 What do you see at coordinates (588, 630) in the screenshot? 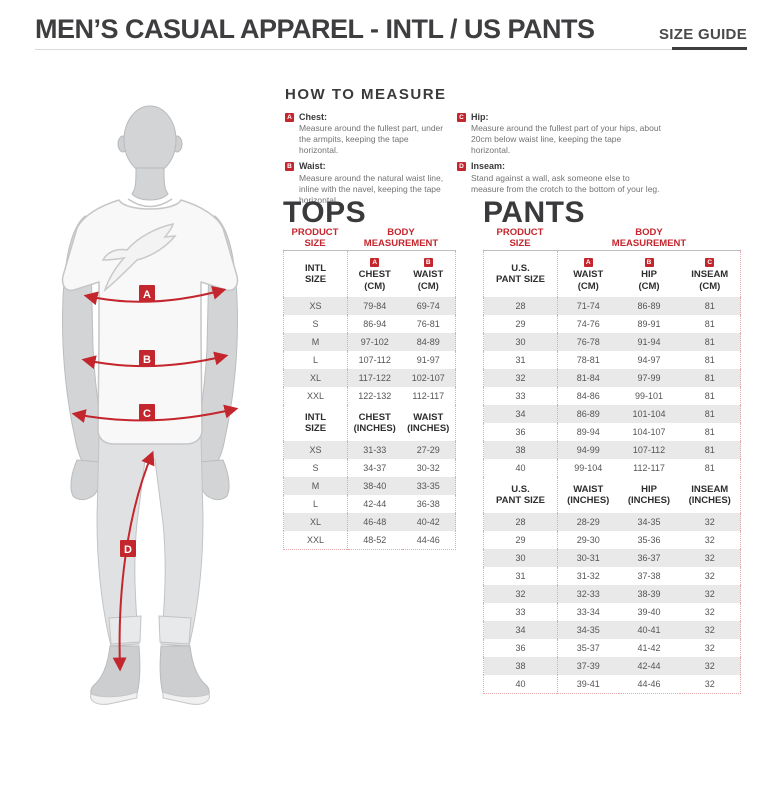
I see `value-cell: 34-35` at bounding box center [588, 630].